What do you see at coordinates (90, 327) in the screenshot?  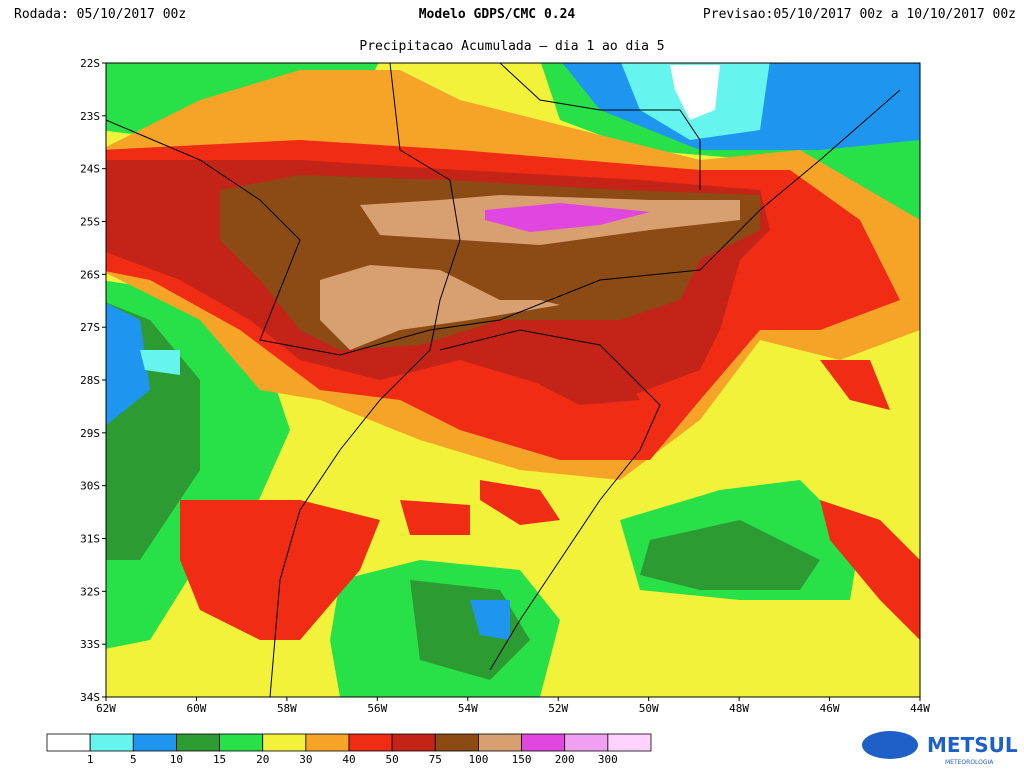 I see `lat-label: 27S` at bounding box center [90, 327].